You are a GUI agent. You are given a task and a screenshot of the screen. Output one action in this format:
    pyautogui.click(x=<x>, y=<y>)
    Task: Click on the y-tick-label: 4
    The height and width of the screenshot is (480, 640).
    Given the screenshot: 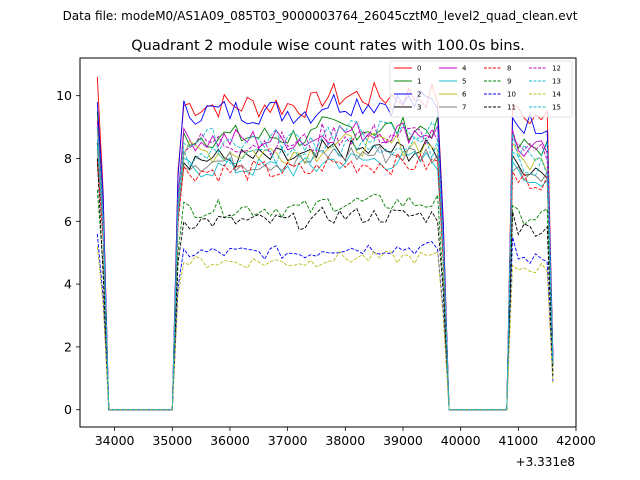 What is the action you would take?
    pyautogui.click(x=68, y=284)
    